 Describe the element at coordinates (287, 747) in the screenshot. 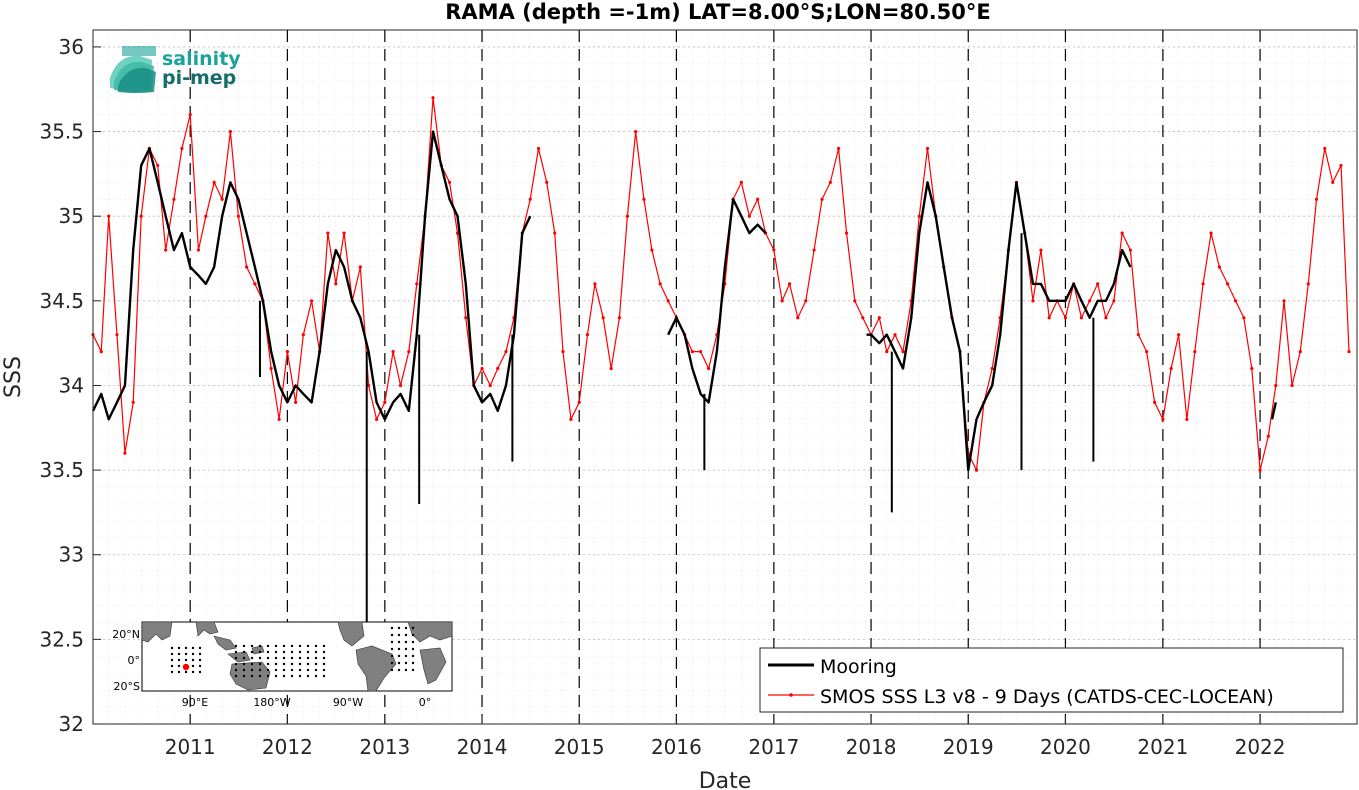

I see `x-tick-label: 2012` at that location.